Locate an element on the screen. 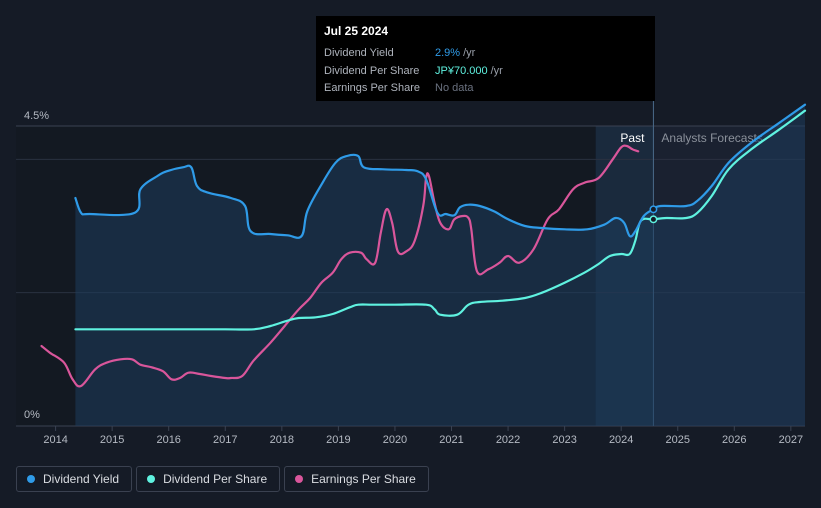 This screenshot has width=821, height=508. legend-label: Dividend Per Share is located at coordinates (215, 479).